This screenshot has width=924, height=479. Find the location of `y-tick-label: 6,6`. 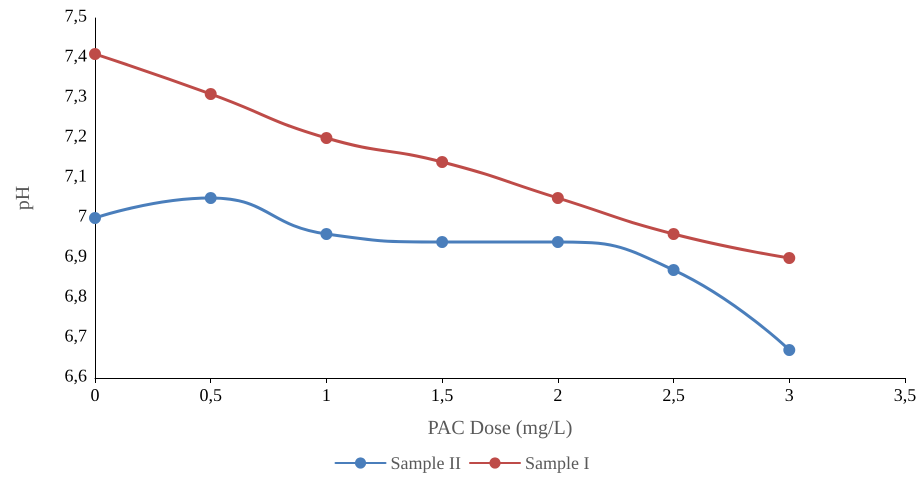

y-tick-label: 6,6 is located at coordinates (75, 376).